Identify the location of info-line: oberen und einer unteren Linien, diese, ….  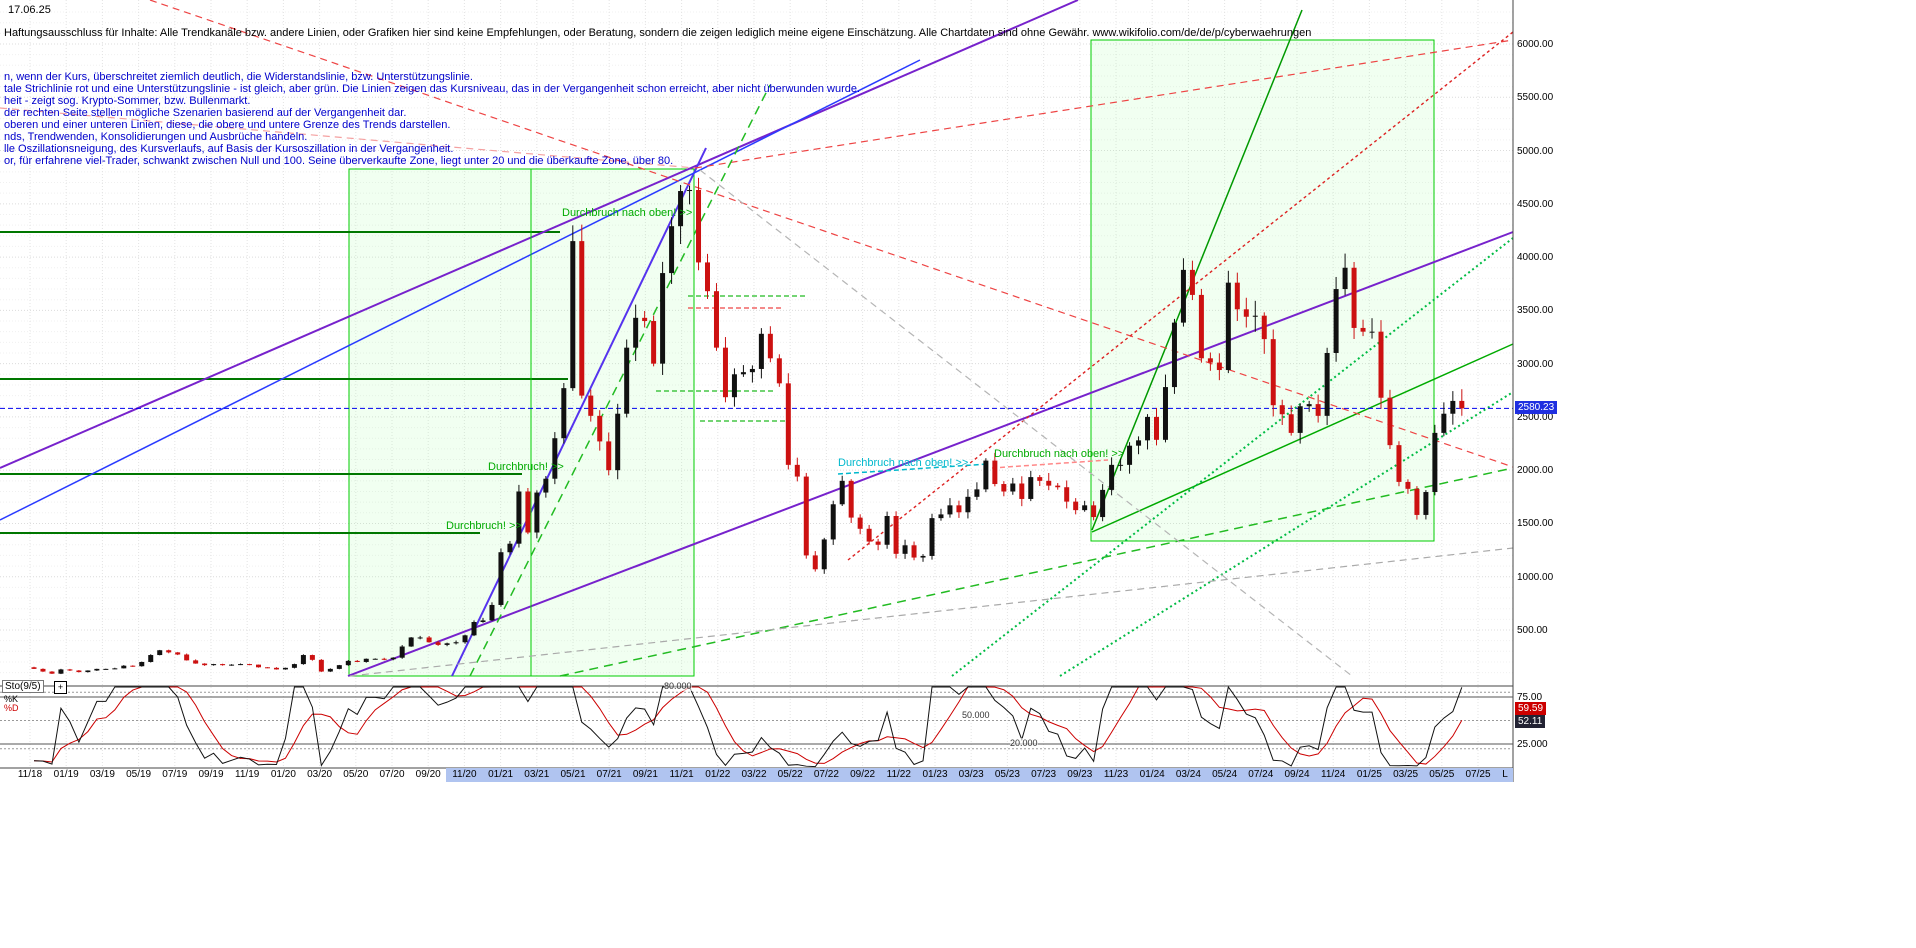
(227, 125).